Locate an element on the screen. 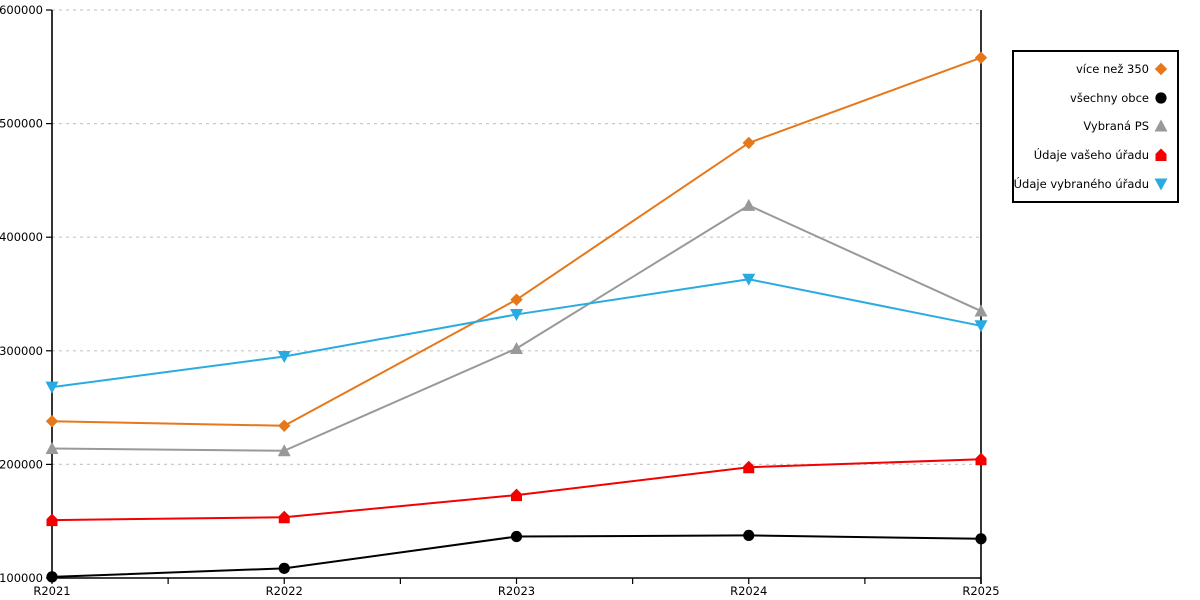 The width and height of the screenshot is (1200, 600). legend-item: Vybraná PS is located at coordinates (1093, 126).